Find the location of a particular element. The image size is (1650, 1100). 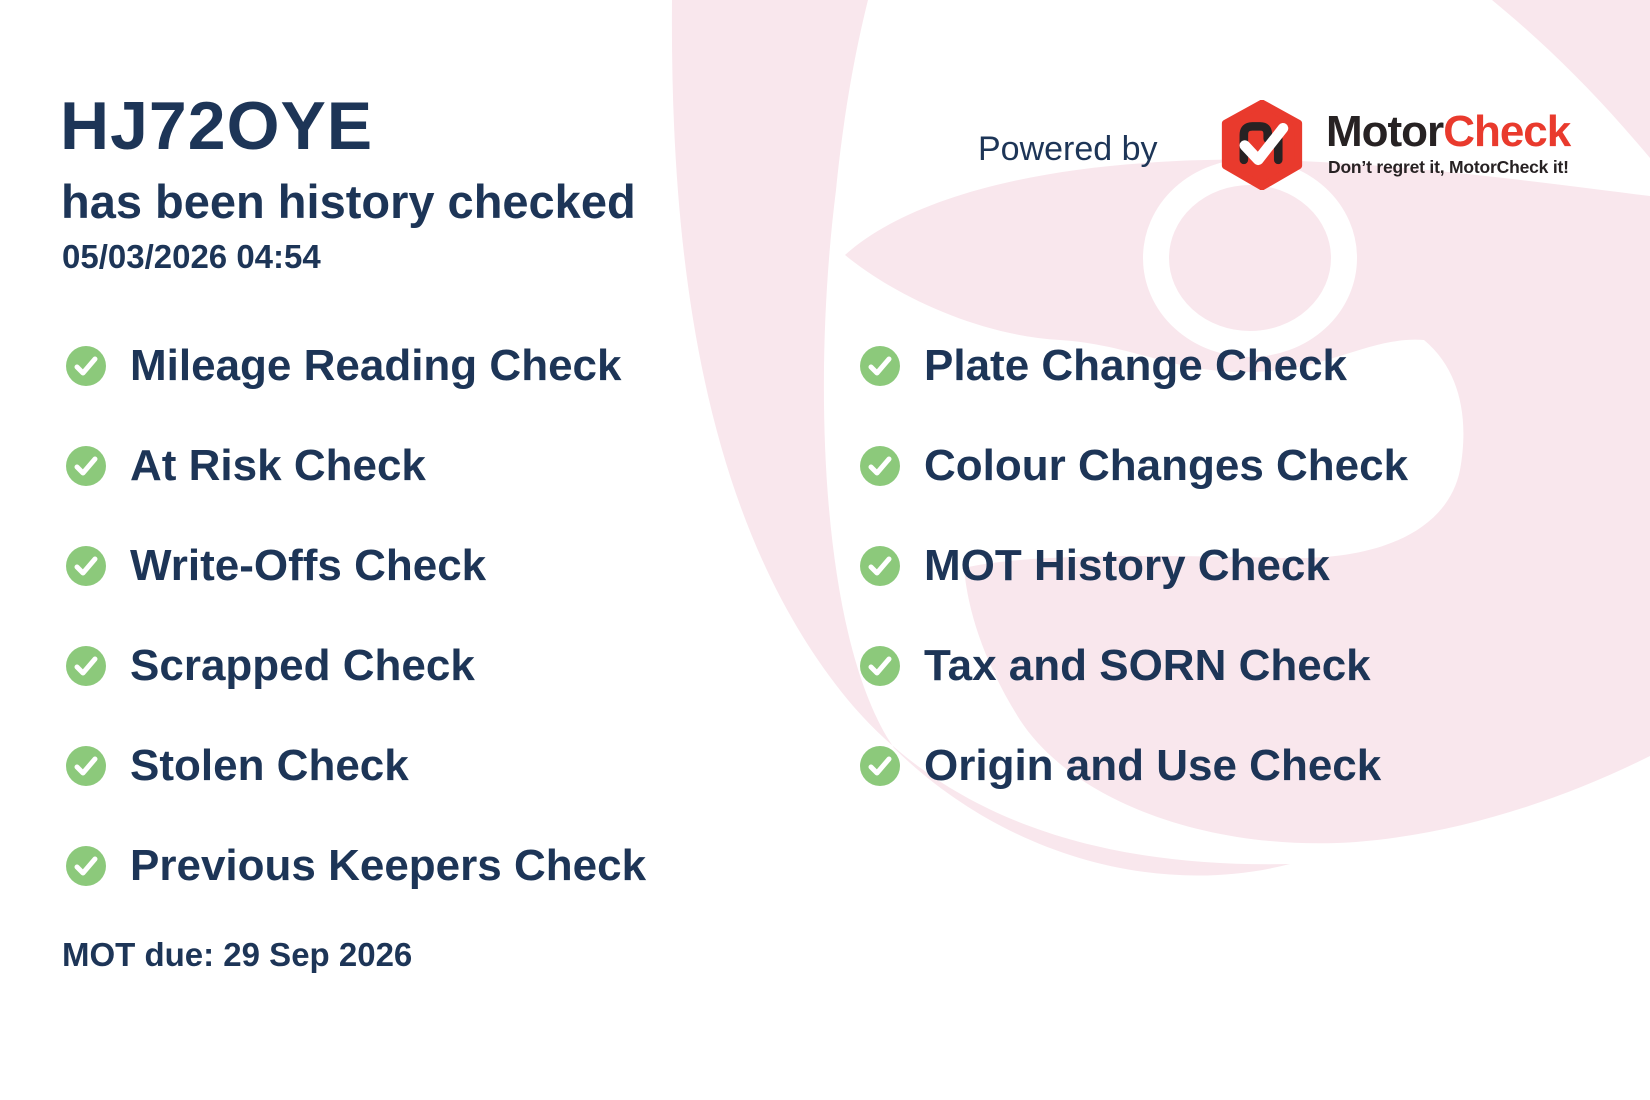

check-label: MOT History Check is located at coordinates (1127, 565).